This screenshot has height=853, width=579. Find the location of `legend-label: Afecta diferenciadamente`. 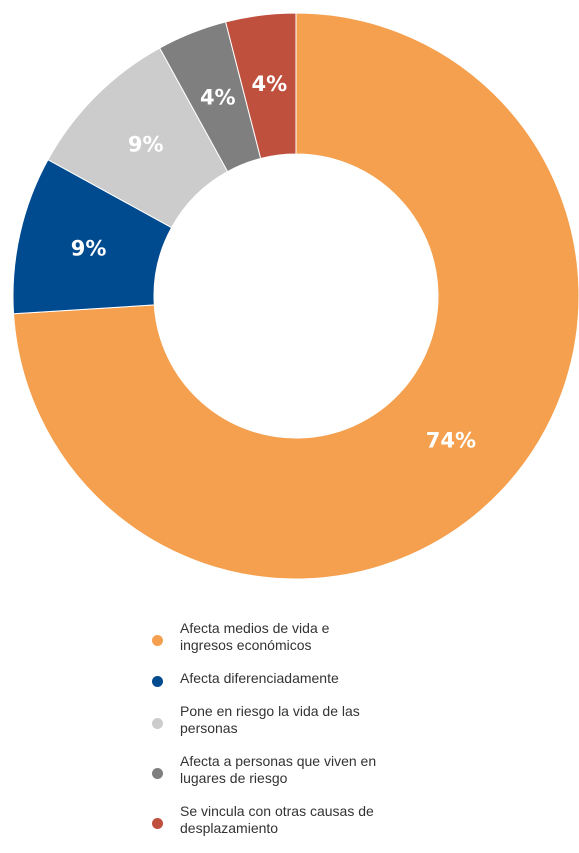

legend-label: Afecta diferenciadamente is located at coordinates (259, 678).